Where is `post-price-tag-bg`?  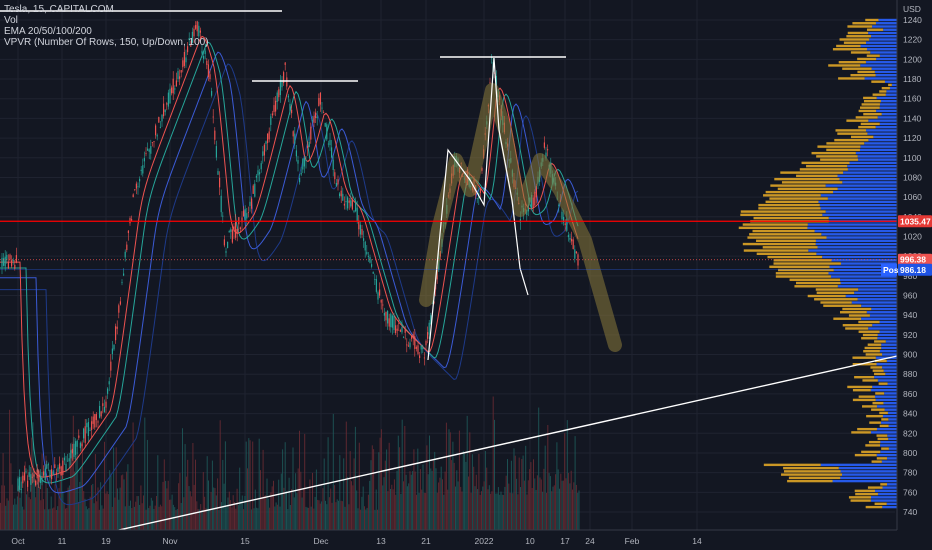
post-price-tag-bg is located at coordinates (915, 269).